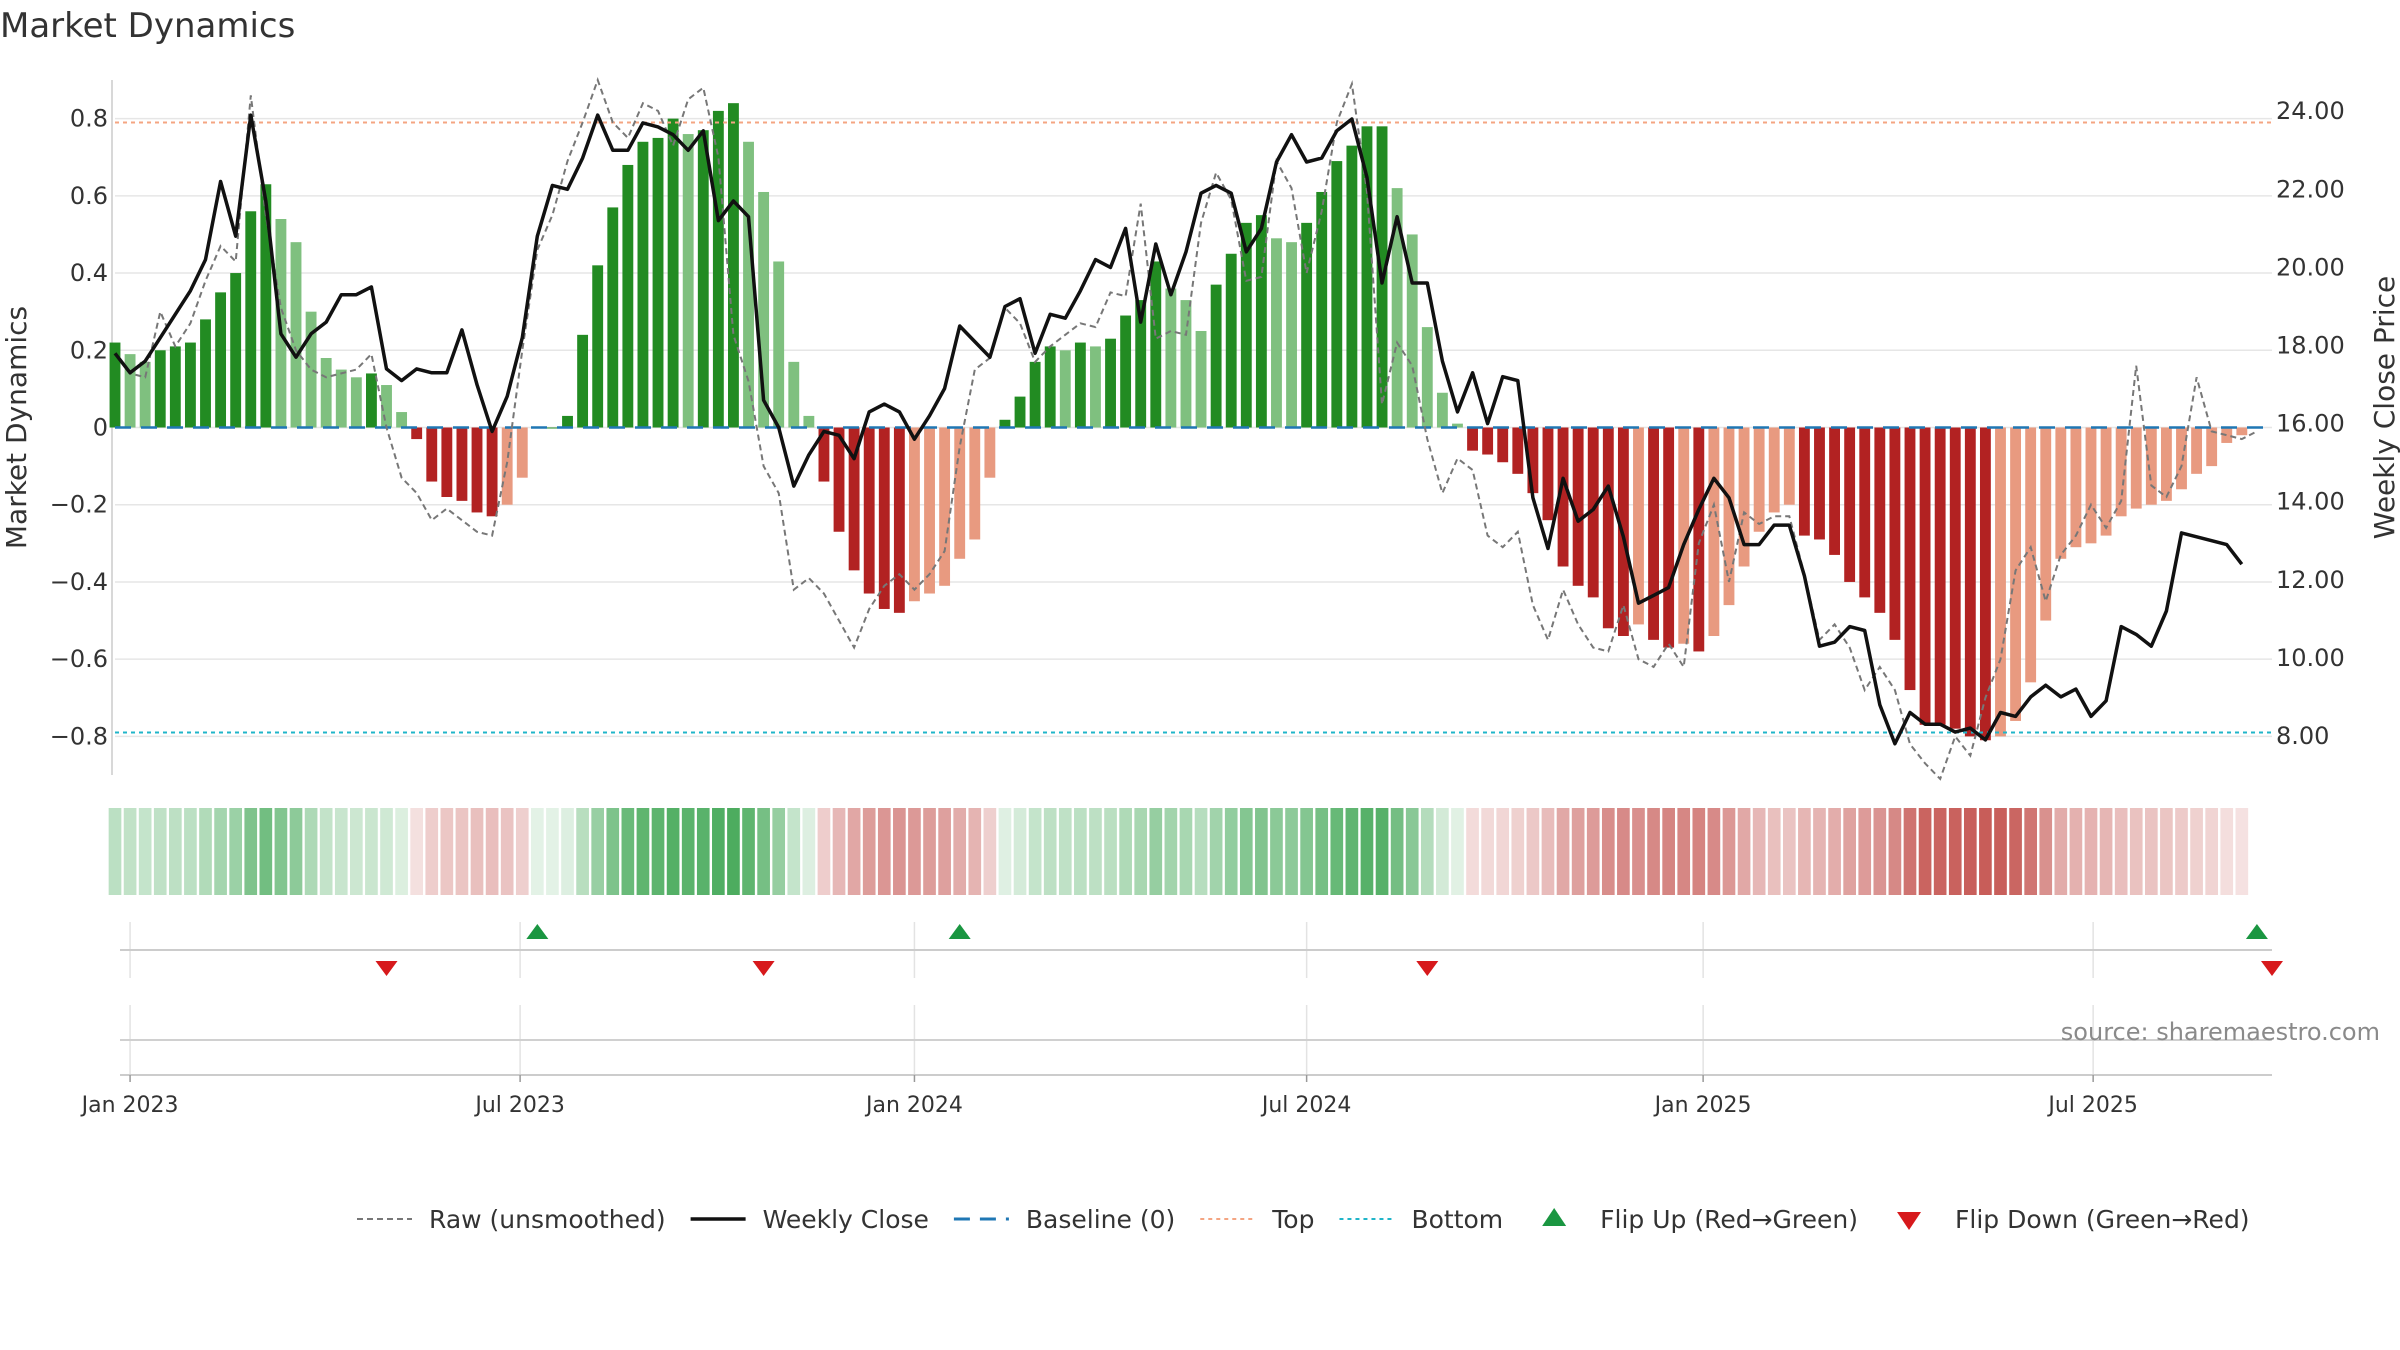 This screenshot has height=1350, width=2400. I want to click on y-tick-label: 0.8, so click(89, 119).